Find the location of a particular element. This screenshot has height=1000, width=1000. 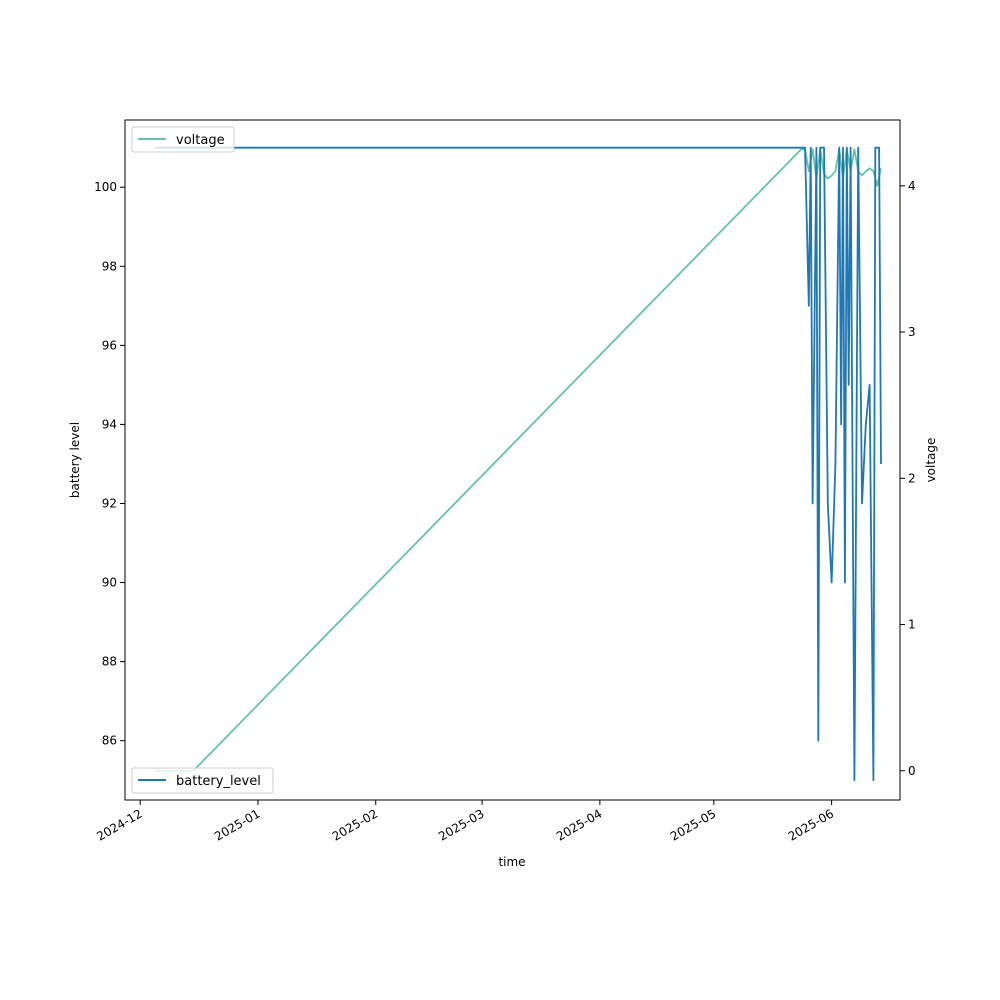

legend-box-voltage is located at coordinates (183, 139).